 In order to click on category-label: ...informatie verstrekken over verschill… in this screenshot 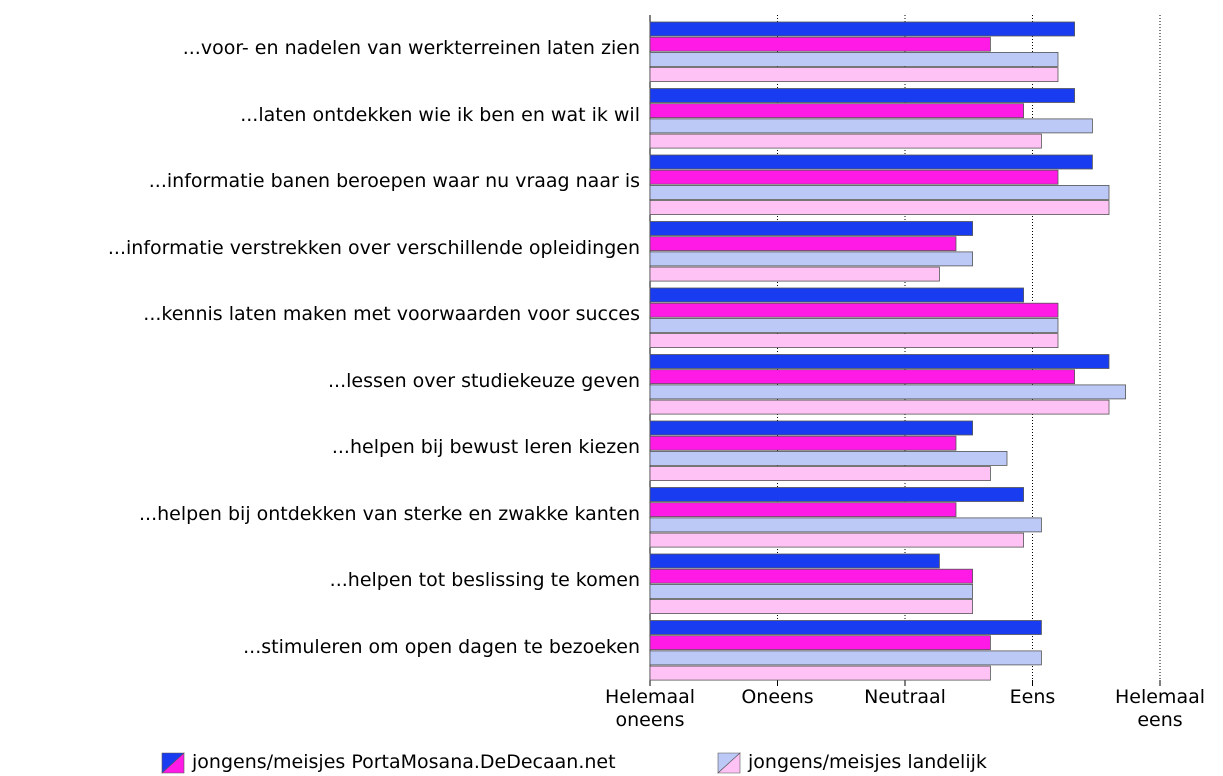, I will do `click(373, 247)`.